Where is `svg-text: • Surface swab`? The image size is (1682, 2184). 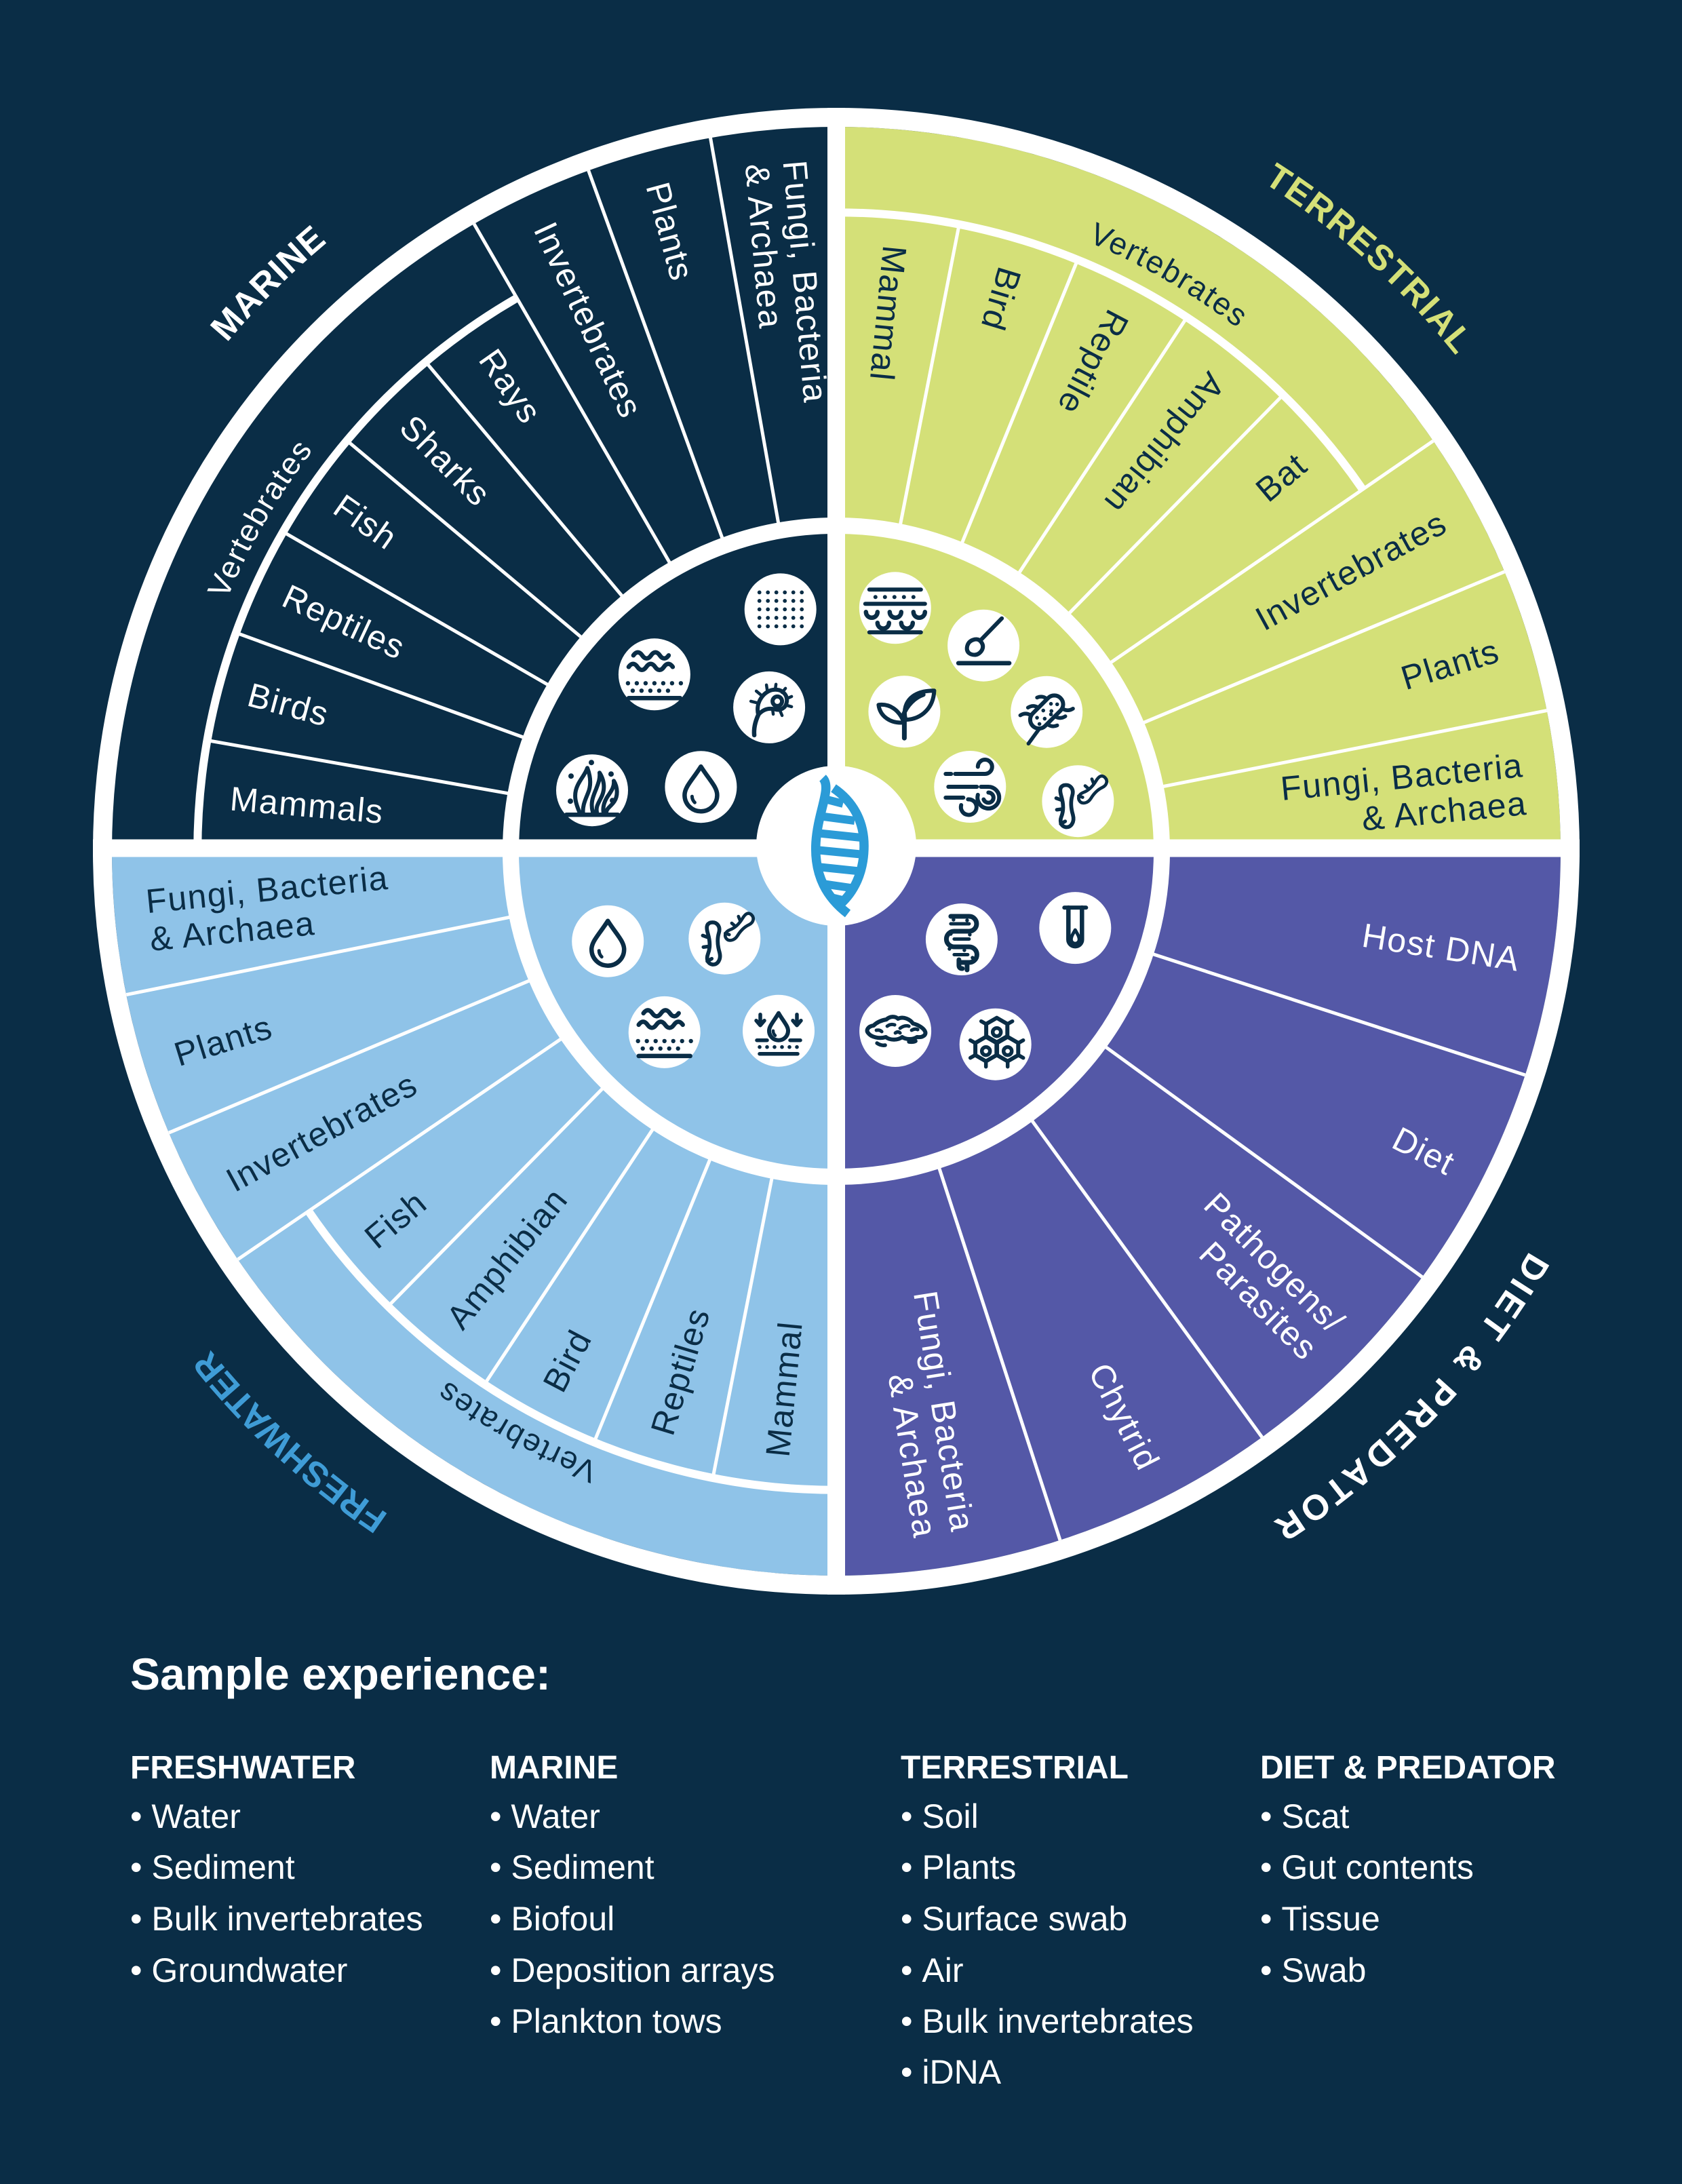
svg-text: • Surface swab is located at coordinates (1014, 1919).